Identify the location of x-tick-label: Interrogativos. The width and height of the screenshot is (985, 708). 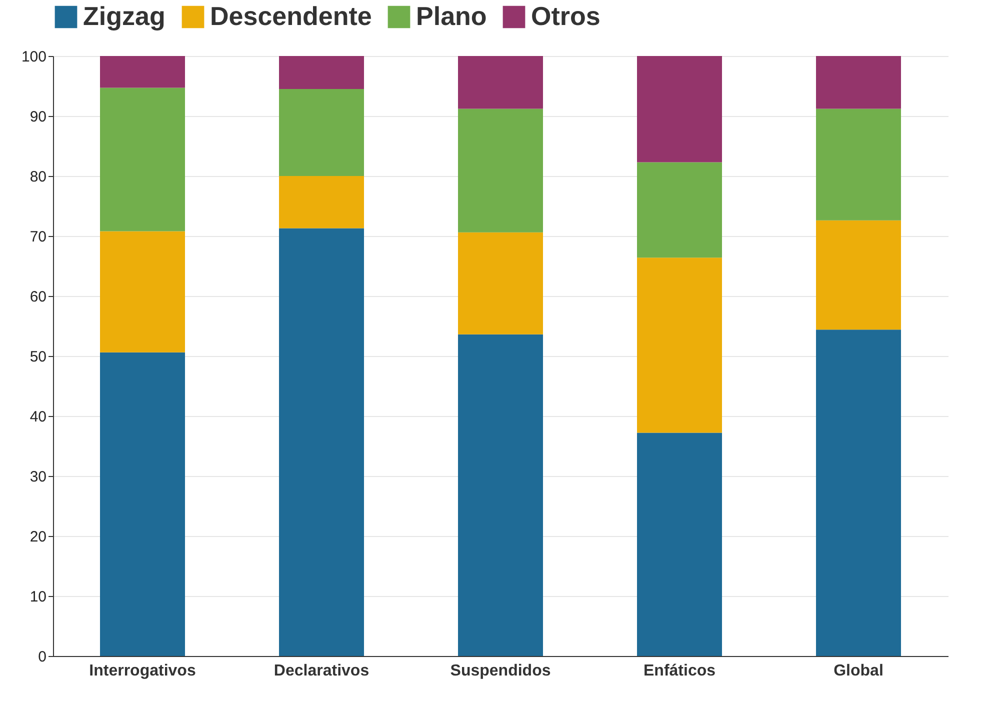
(142, 671).